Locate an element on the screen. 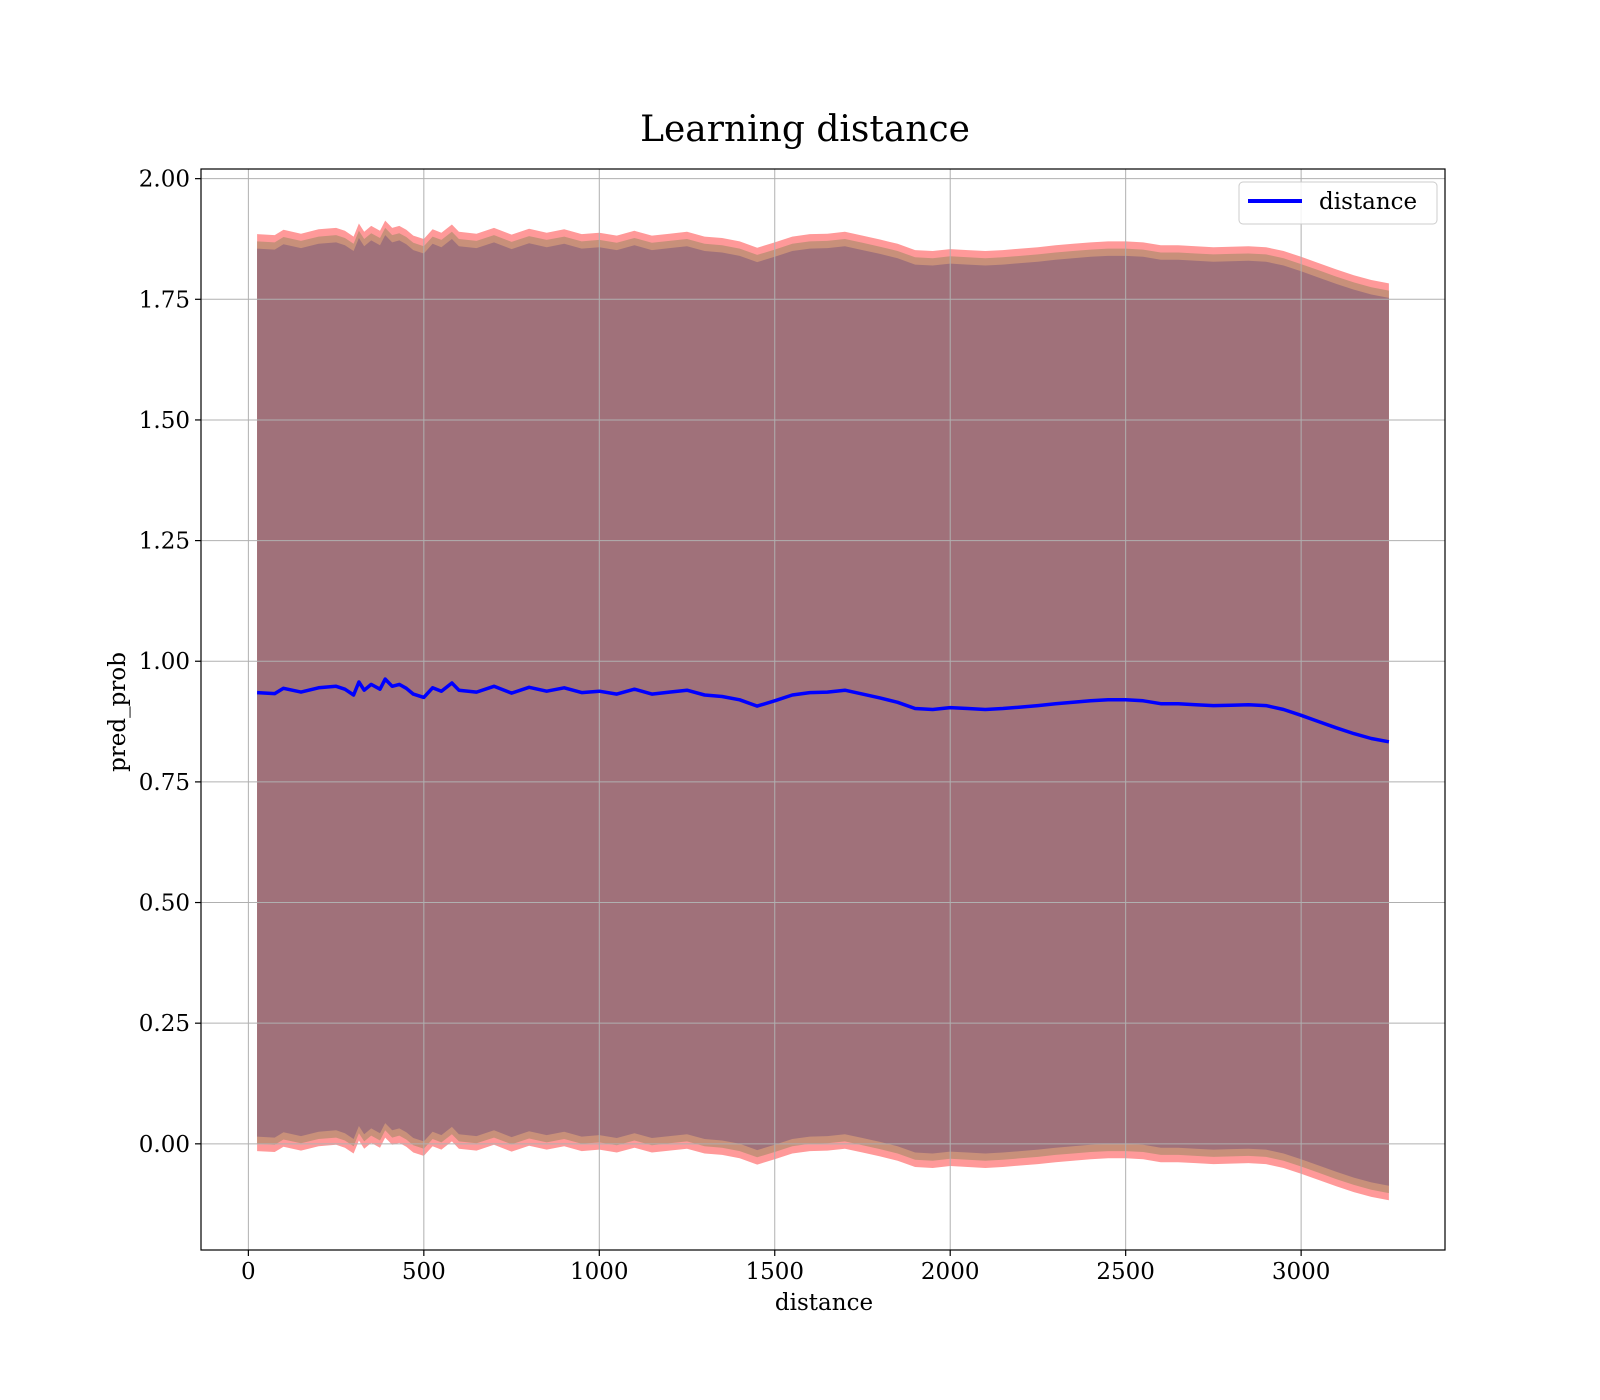  legend: distance is located at coordinates (1338, 203).